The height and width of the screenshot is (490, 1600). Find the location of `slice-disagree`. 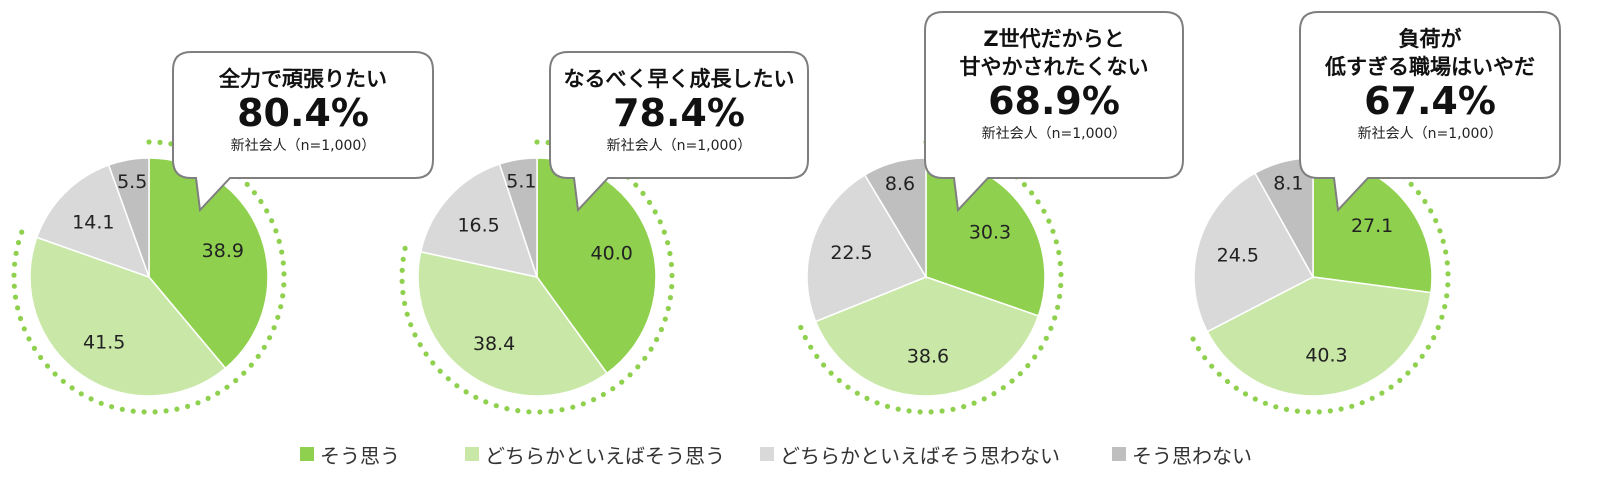

slice-disagree is located at coordinates (128, 217).